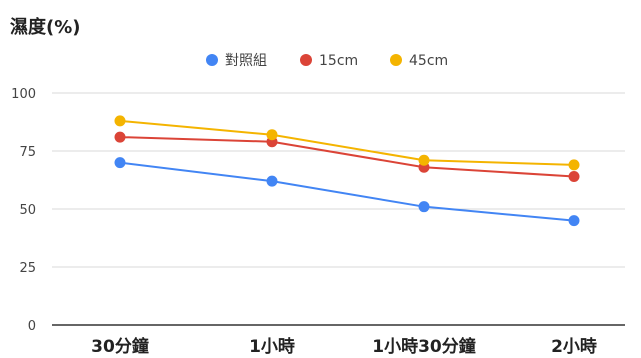  I want to click on y-tick-label: 50, so click(27, 210).